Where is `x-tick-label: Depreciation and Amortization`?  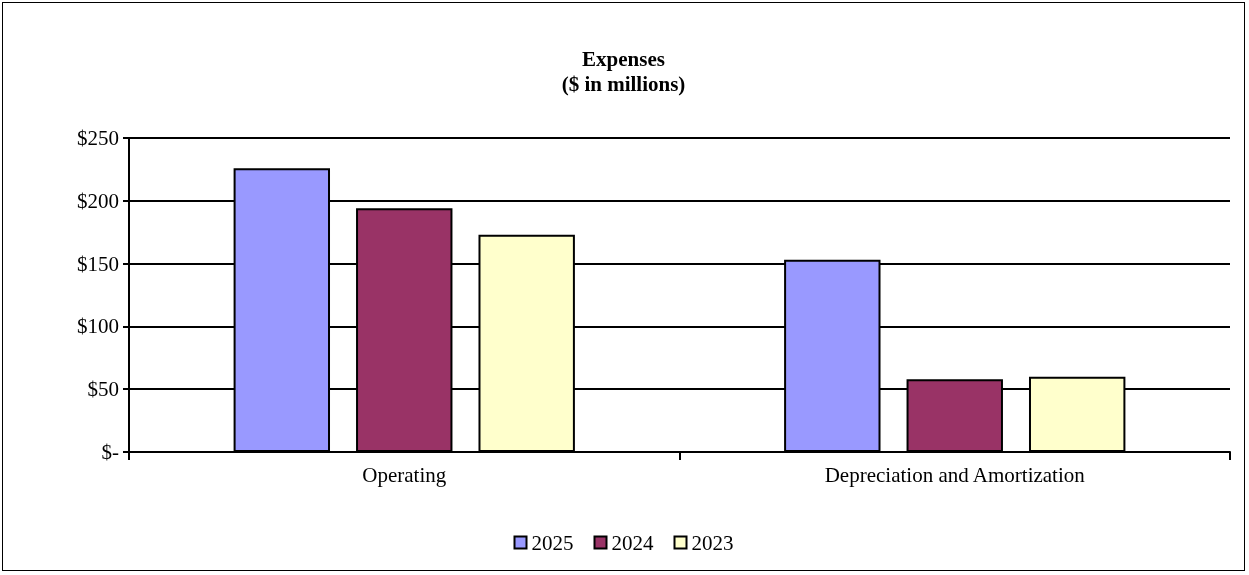
x-tick-label: Depreciation and Amortization is located at coordinates (955, 474).